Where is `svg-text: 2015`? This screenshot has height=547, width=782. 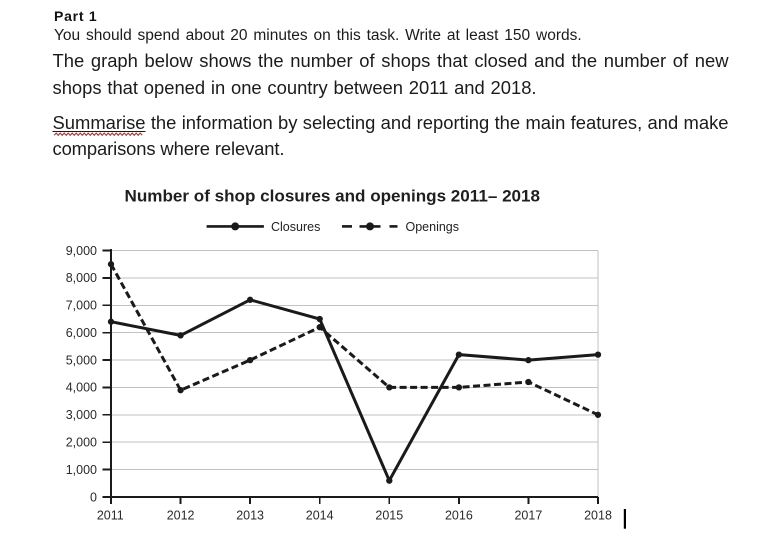 svg-text: 2015 is located at coordinates (389, 516).